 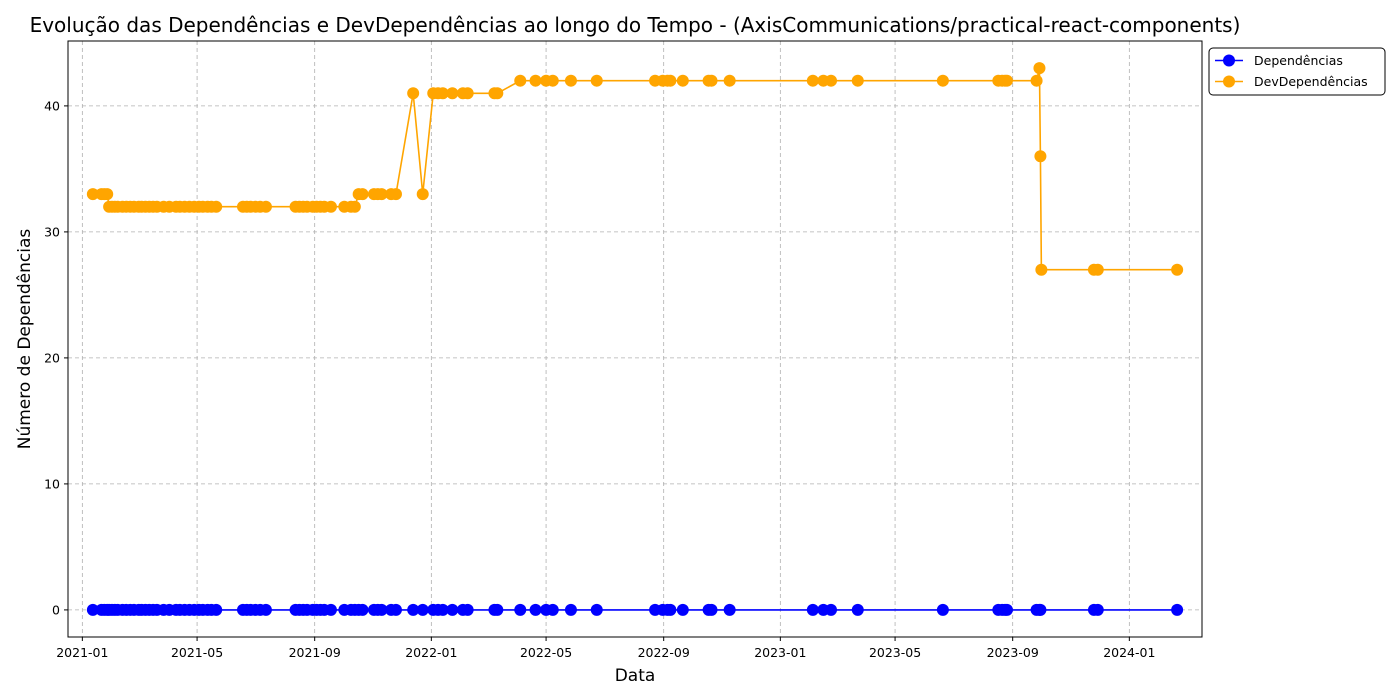 I want to click on x-tick-label: 2024-01, so click(x=1129, y=652).